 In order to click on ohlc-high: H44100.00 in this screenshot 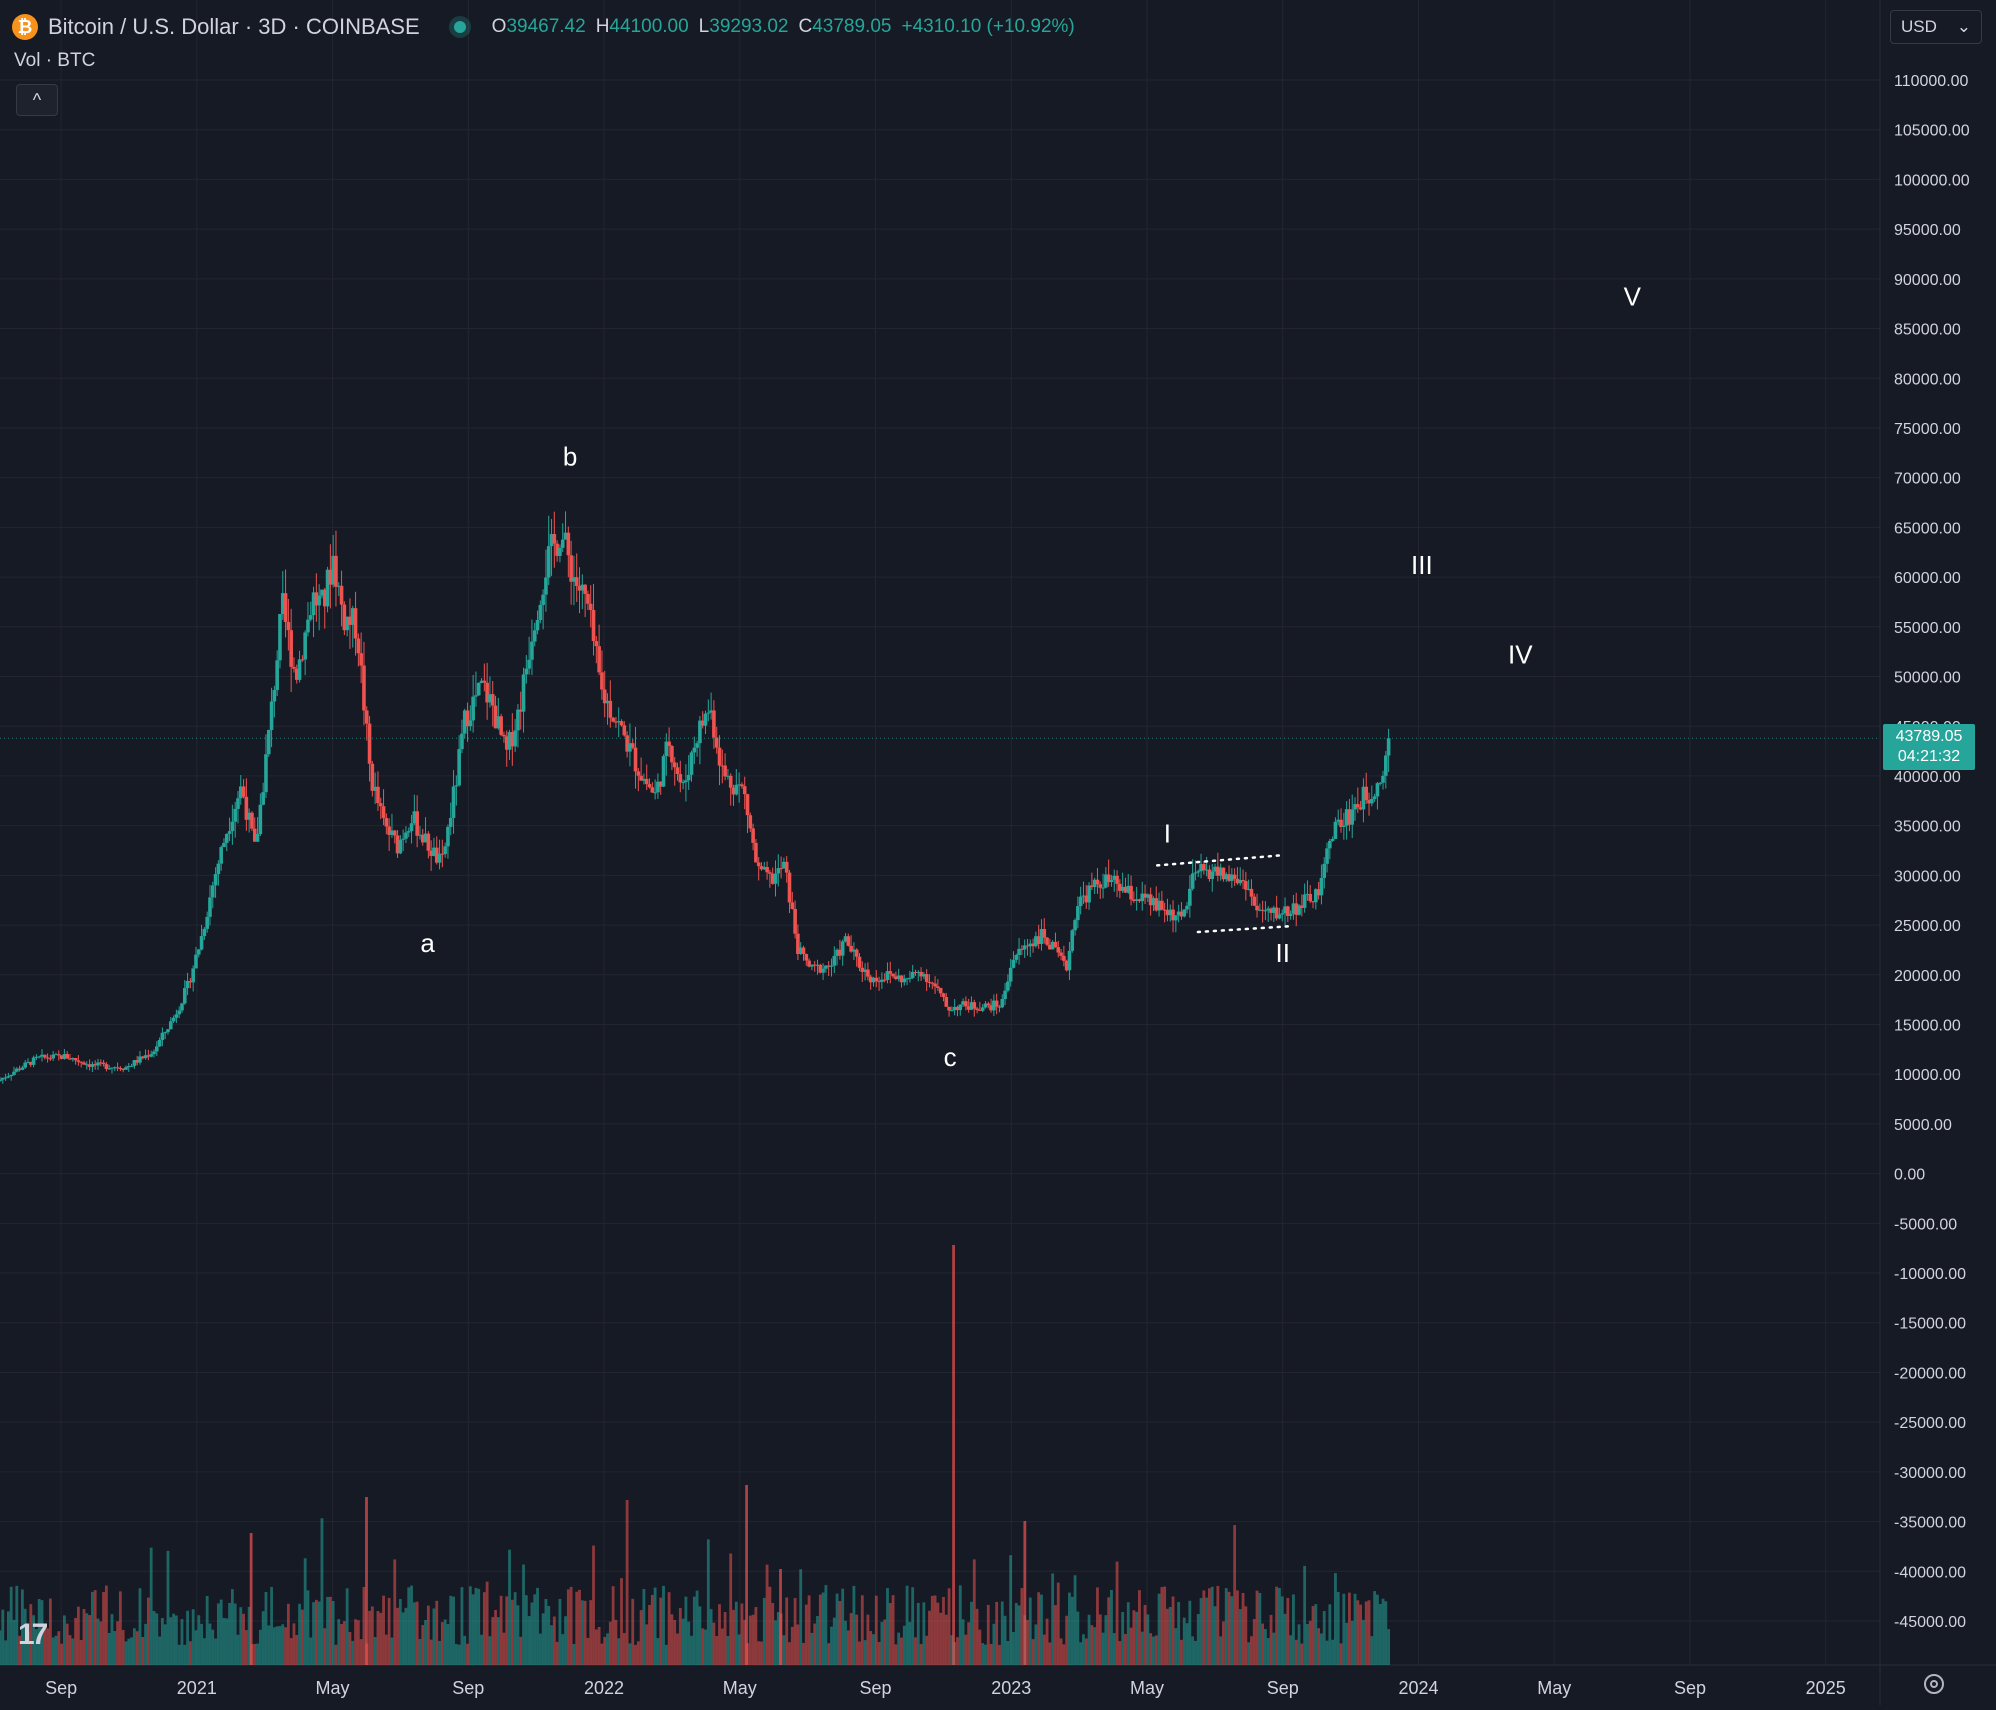, I will do `click(642, 26)`.